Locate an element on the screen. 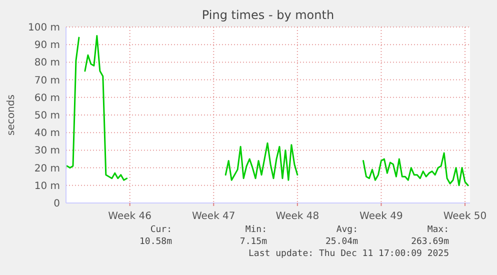 The width and height of the screenshot is (497, 275). text: Cur: is located at coordinates (161, 230).